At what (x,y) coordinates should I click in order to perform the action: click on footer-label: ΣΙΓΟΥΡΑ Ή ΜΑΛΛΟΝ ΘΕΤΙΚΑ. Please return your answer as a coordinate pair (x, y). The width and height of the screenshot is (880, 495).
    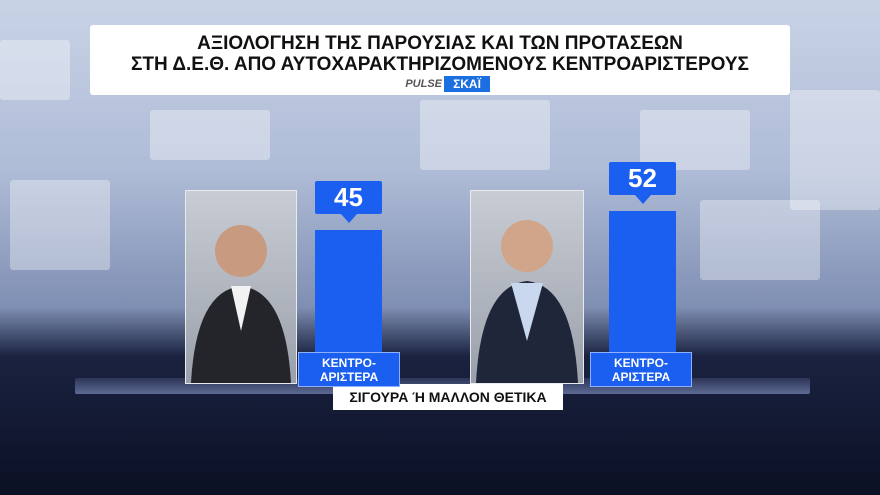
    Looking at the image, I should click on (448, 397).